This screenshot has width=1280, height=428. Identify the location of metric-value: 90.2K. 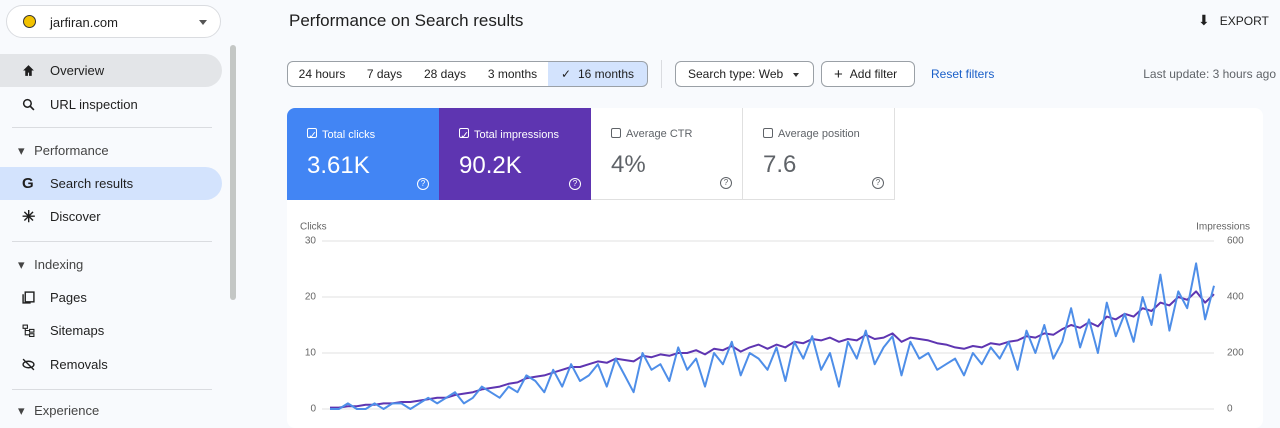
(490, 165).